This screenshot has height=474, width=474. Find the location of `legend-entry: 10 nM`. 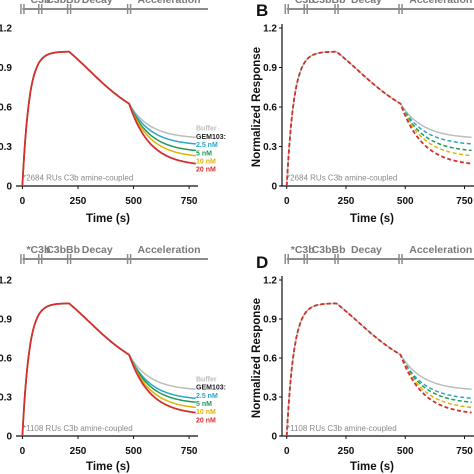

legend-entry: 10 nM is located at coordinates (206, 162).